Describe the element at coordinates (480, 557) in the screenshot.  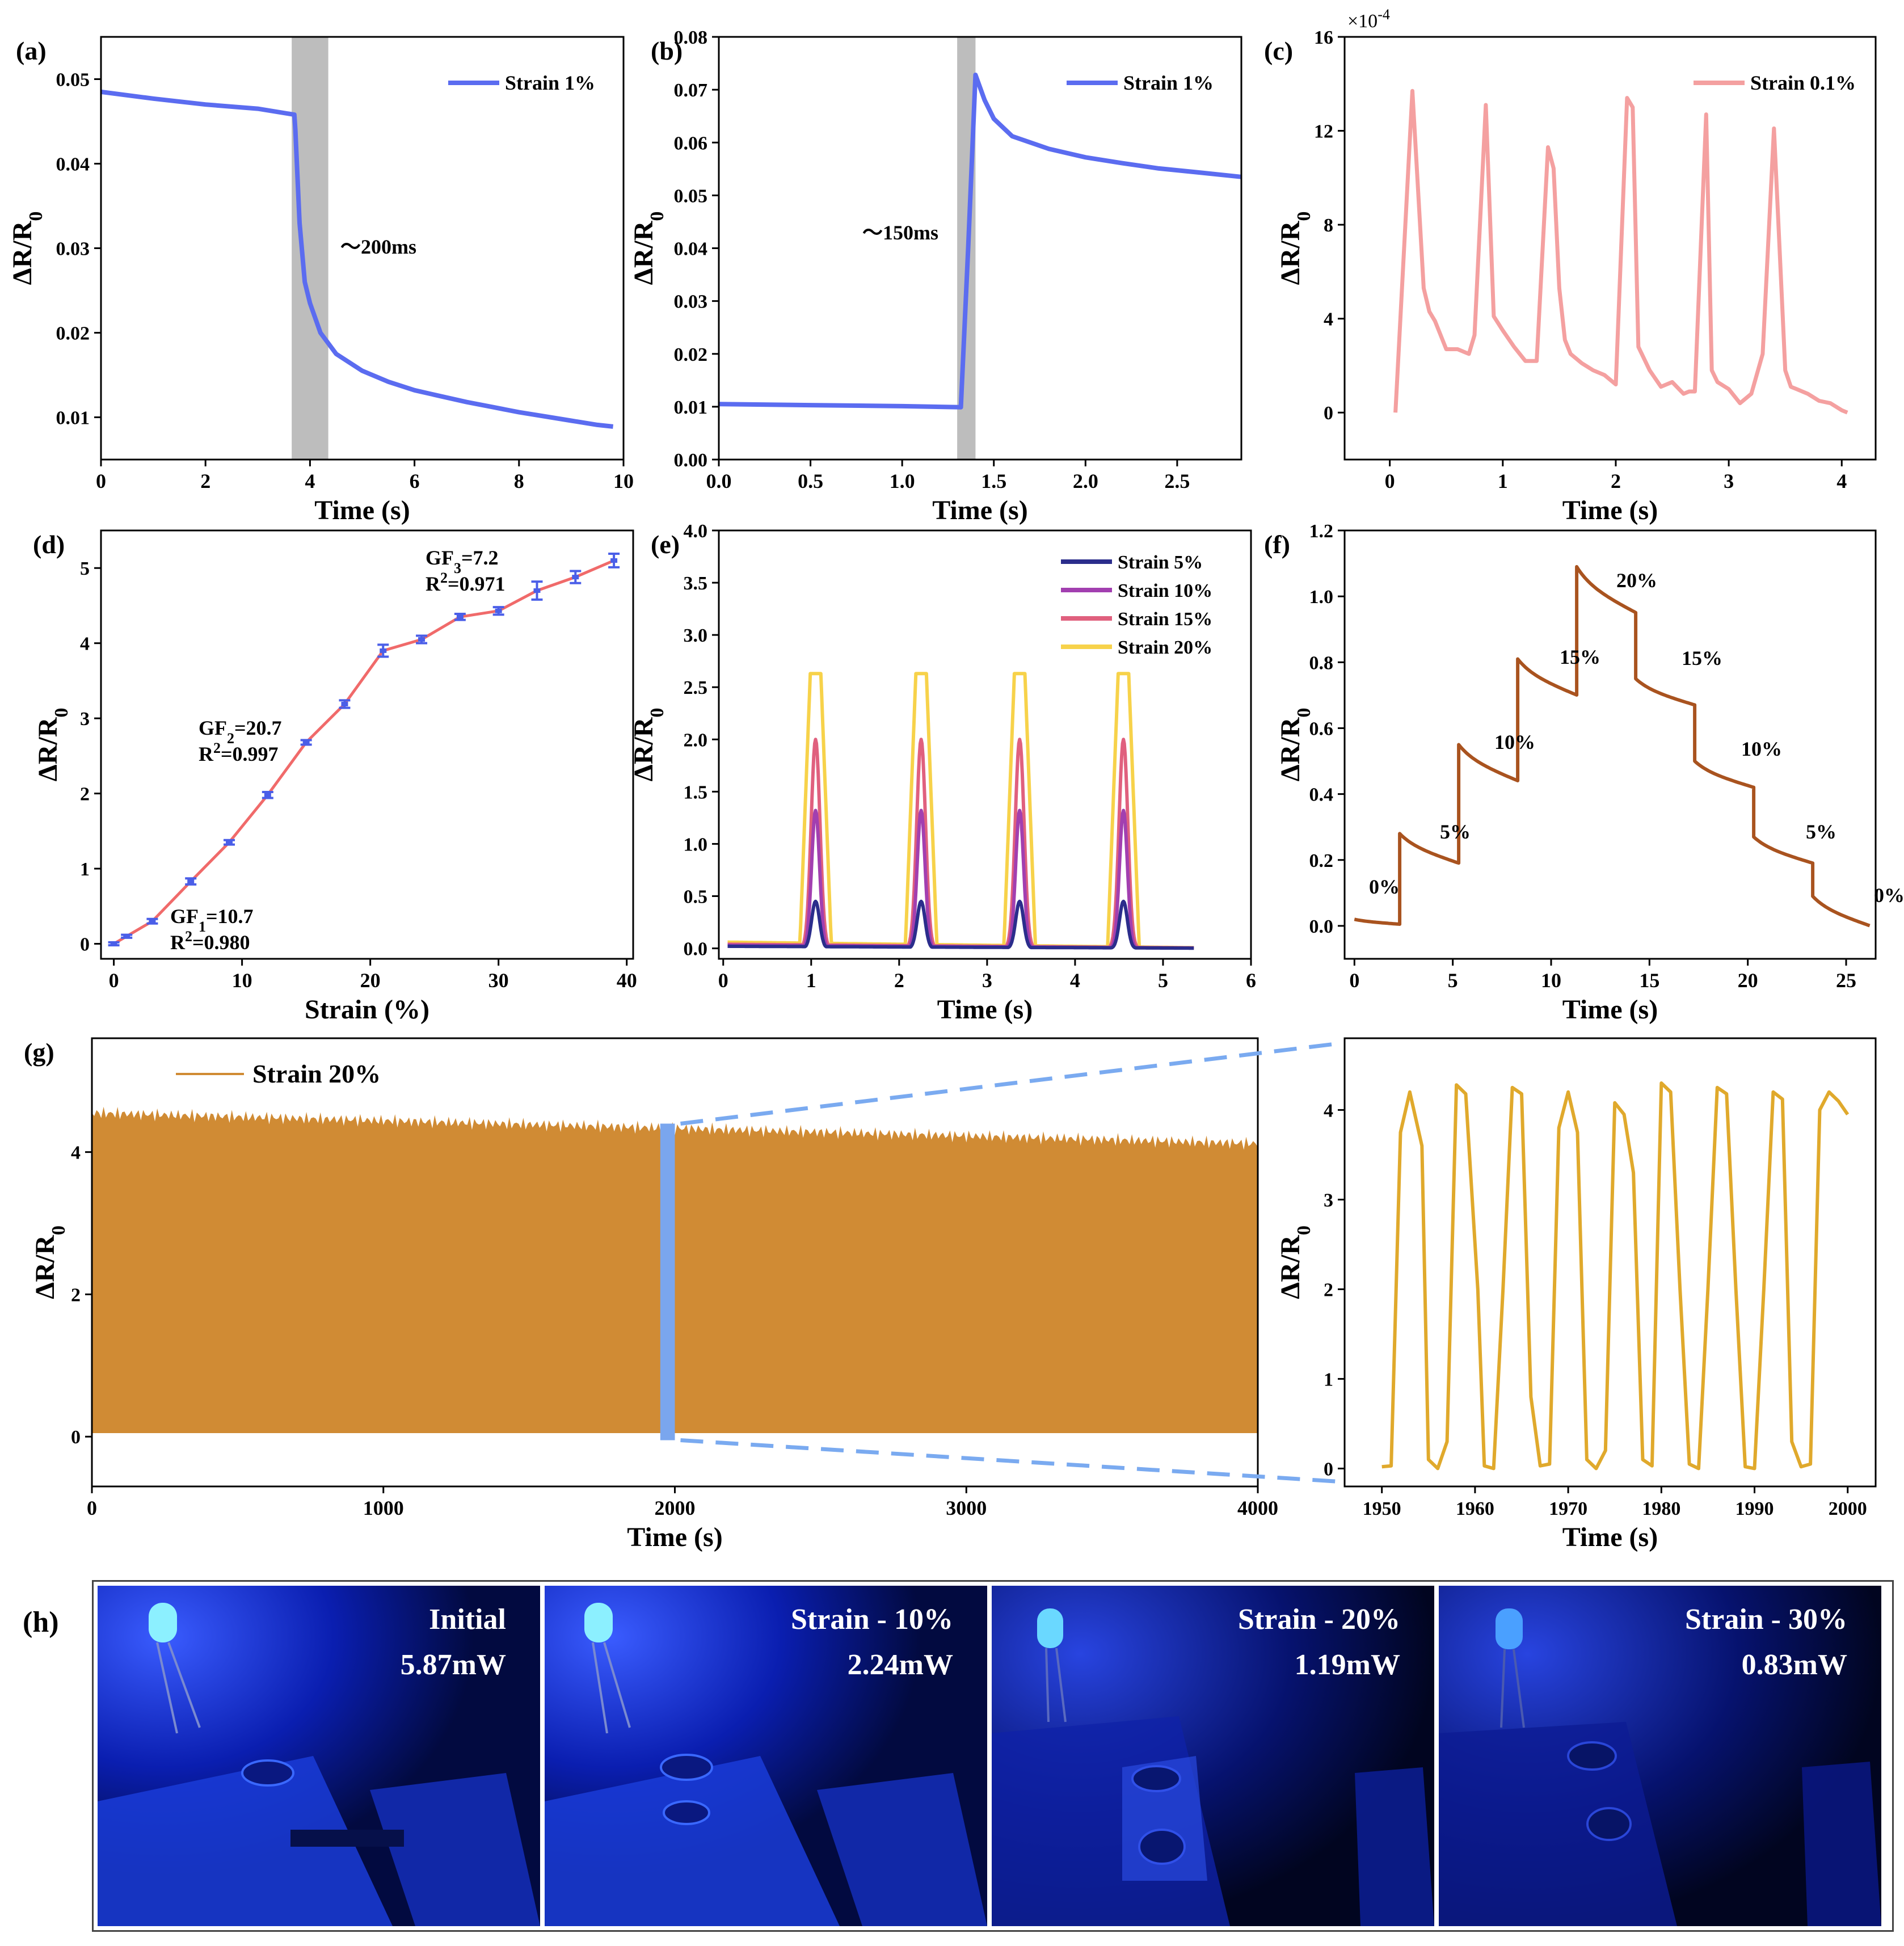
I see `annot-rest: =7.2` at that location.